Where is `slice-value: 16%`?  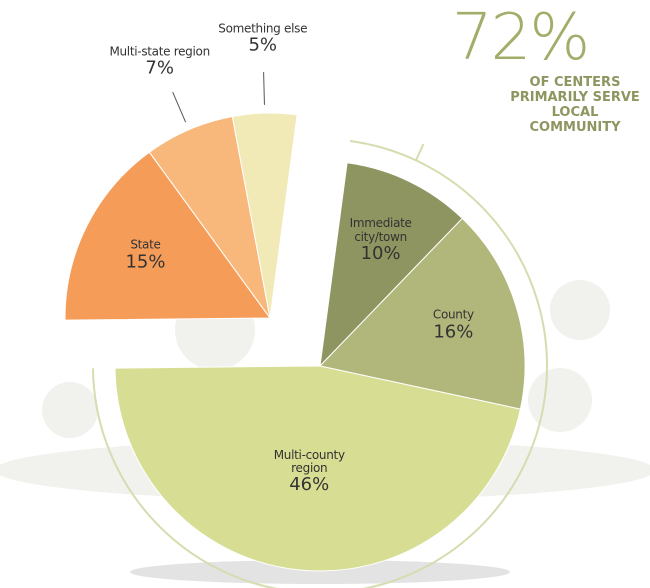 slice-value: 16% is located at coordinates (453, 332).